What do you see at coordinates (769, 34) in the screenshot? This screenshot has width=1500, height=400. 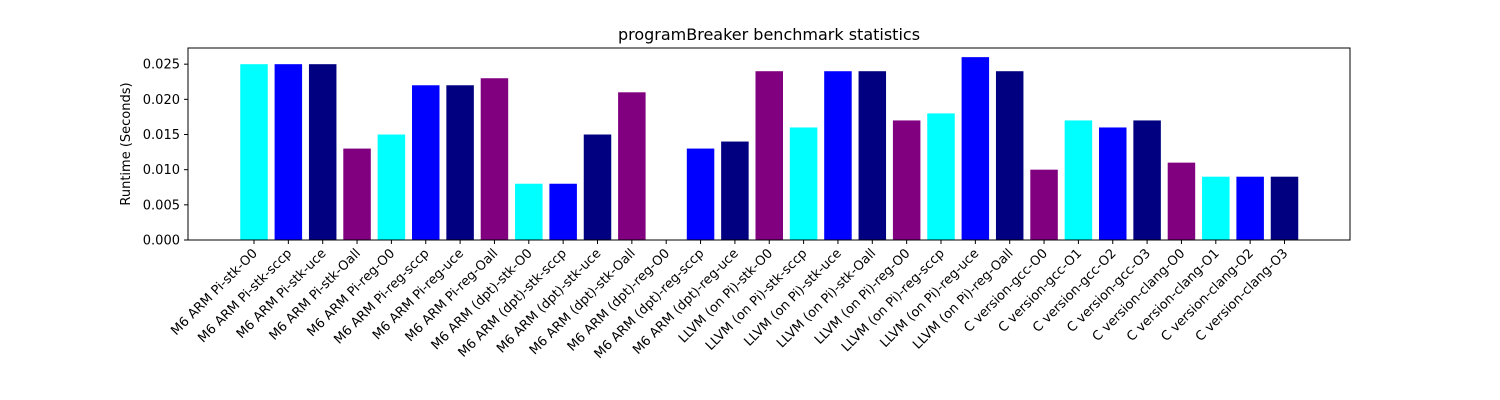 I see `chart-title: programBreaker benchmark statistics` at bounding box center [769, 34].